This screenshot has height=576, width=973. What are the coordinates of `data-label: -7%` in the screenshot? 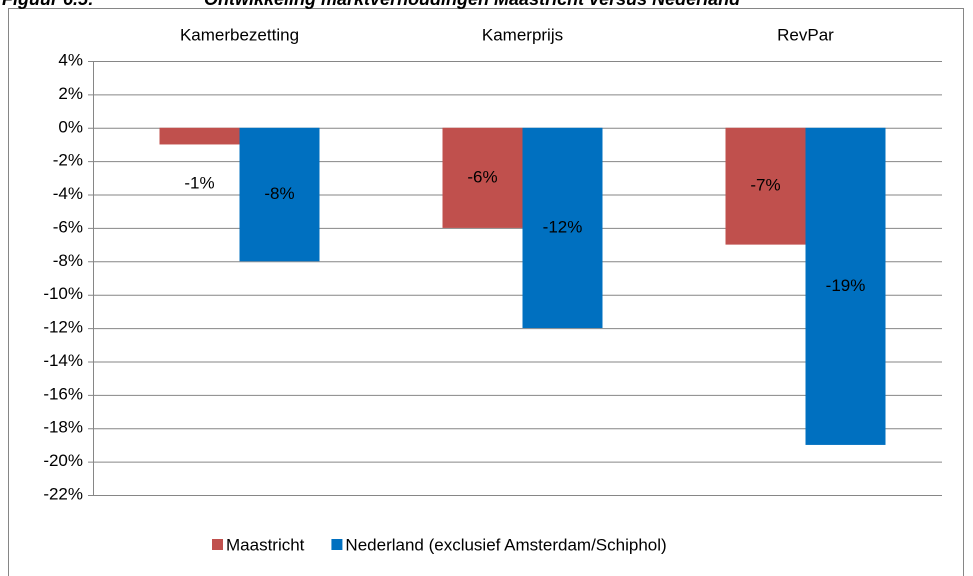 It's located at (765, 185).